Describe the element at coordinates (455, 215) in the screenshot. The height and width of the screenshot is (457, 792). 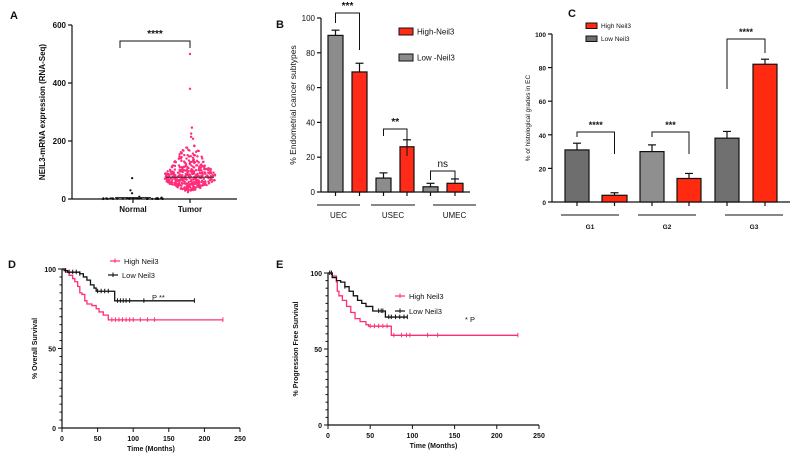
I see `x-category-label: UMEC` at that location.